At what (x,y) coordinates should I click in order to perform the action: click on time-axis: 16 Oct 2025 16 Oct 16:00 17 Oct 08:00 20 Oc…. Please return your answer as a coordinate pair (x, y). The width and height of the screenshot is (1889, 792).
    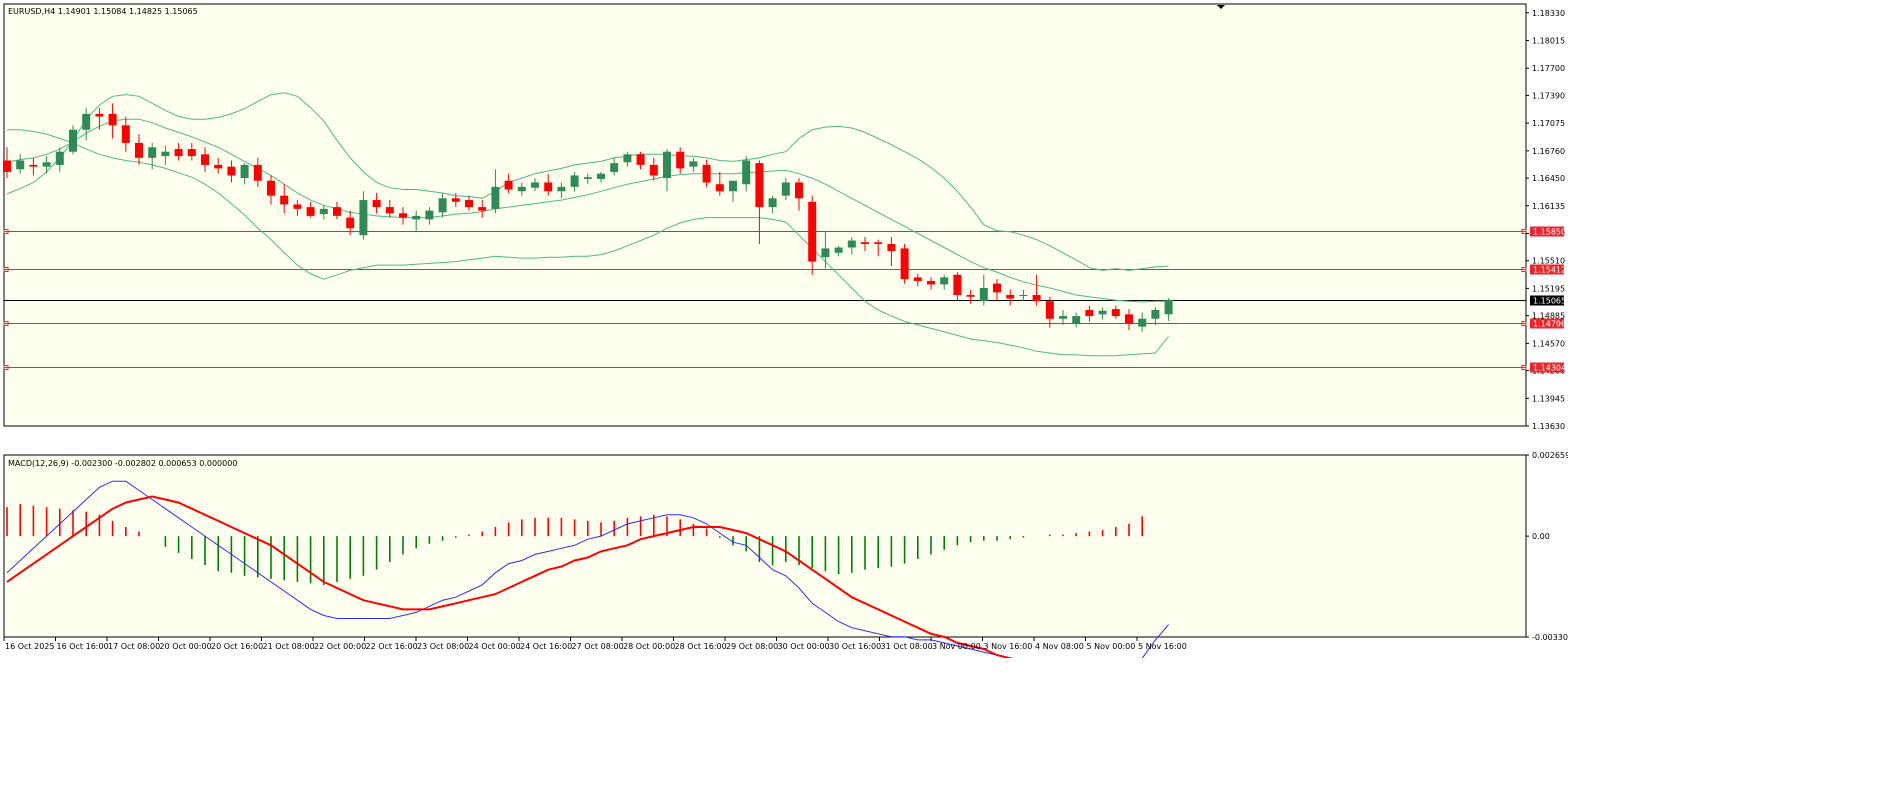
    Looking at the image, I should click on (595, 644).